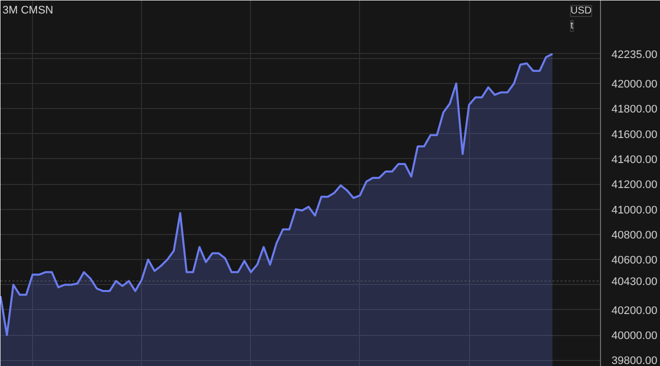 The width and height of the screenshot is (660, 366). What do you see at coordinates (635, 260) in the screenshot?
I see `y-tick-label: 40600.00` at bounding box center [635, 260].